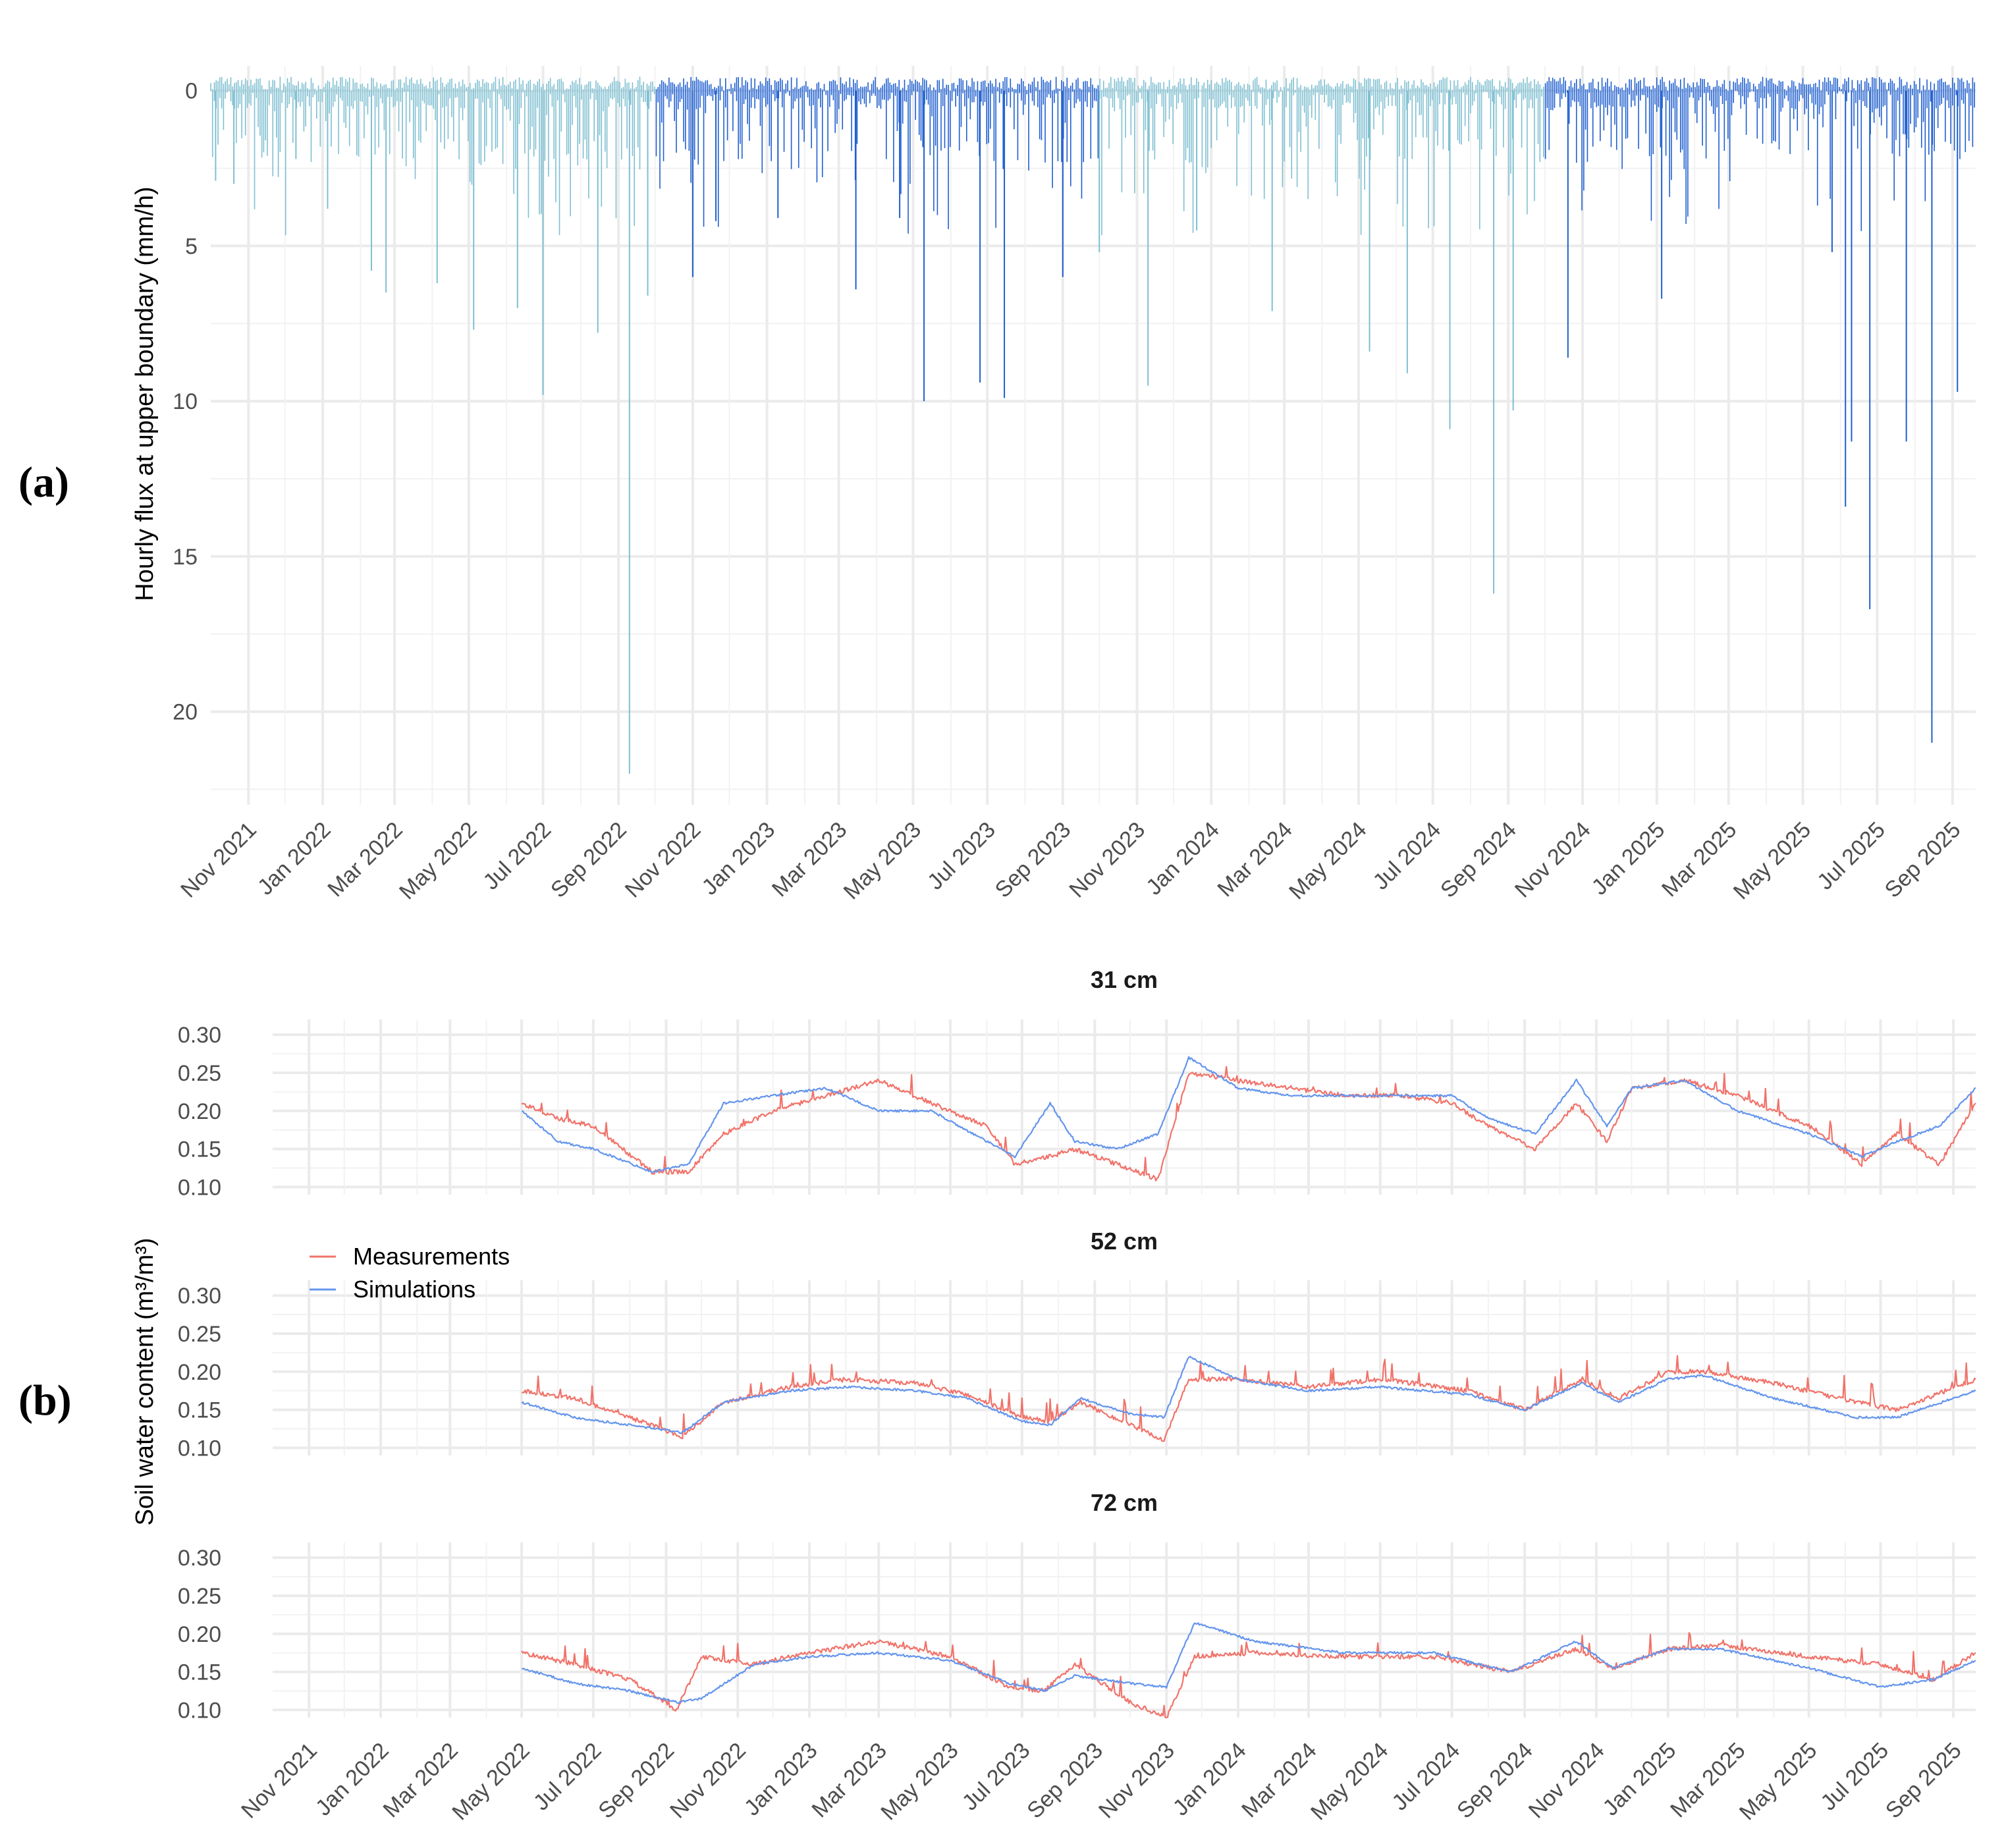  I want to click on facet-title: 72 cm, so click(1124, 1502).